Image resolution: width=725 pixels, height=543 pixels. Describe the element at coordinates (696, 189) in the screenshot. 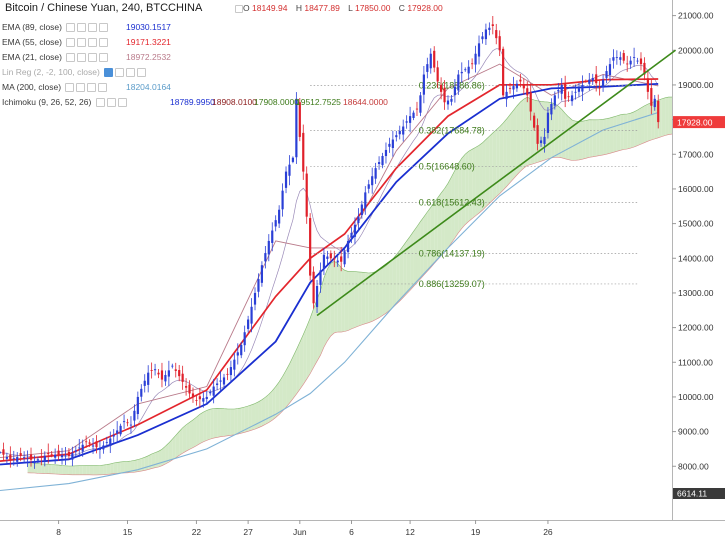

I see `price-tick-label: 16000.00` at that location.